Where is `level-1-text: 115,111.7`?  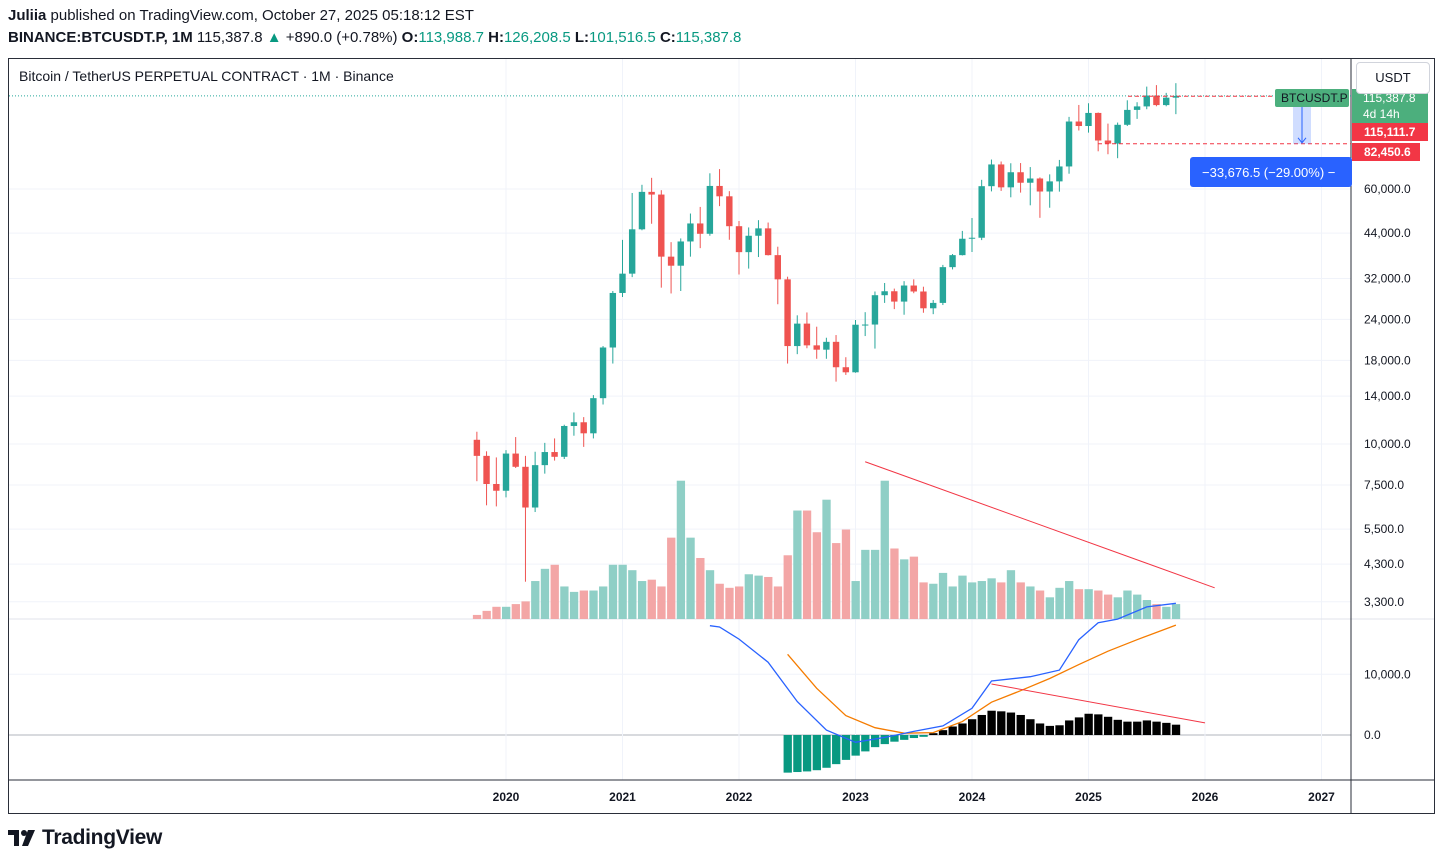 level-1-text: 115,111.7 is located at coordinates (1390, 132).